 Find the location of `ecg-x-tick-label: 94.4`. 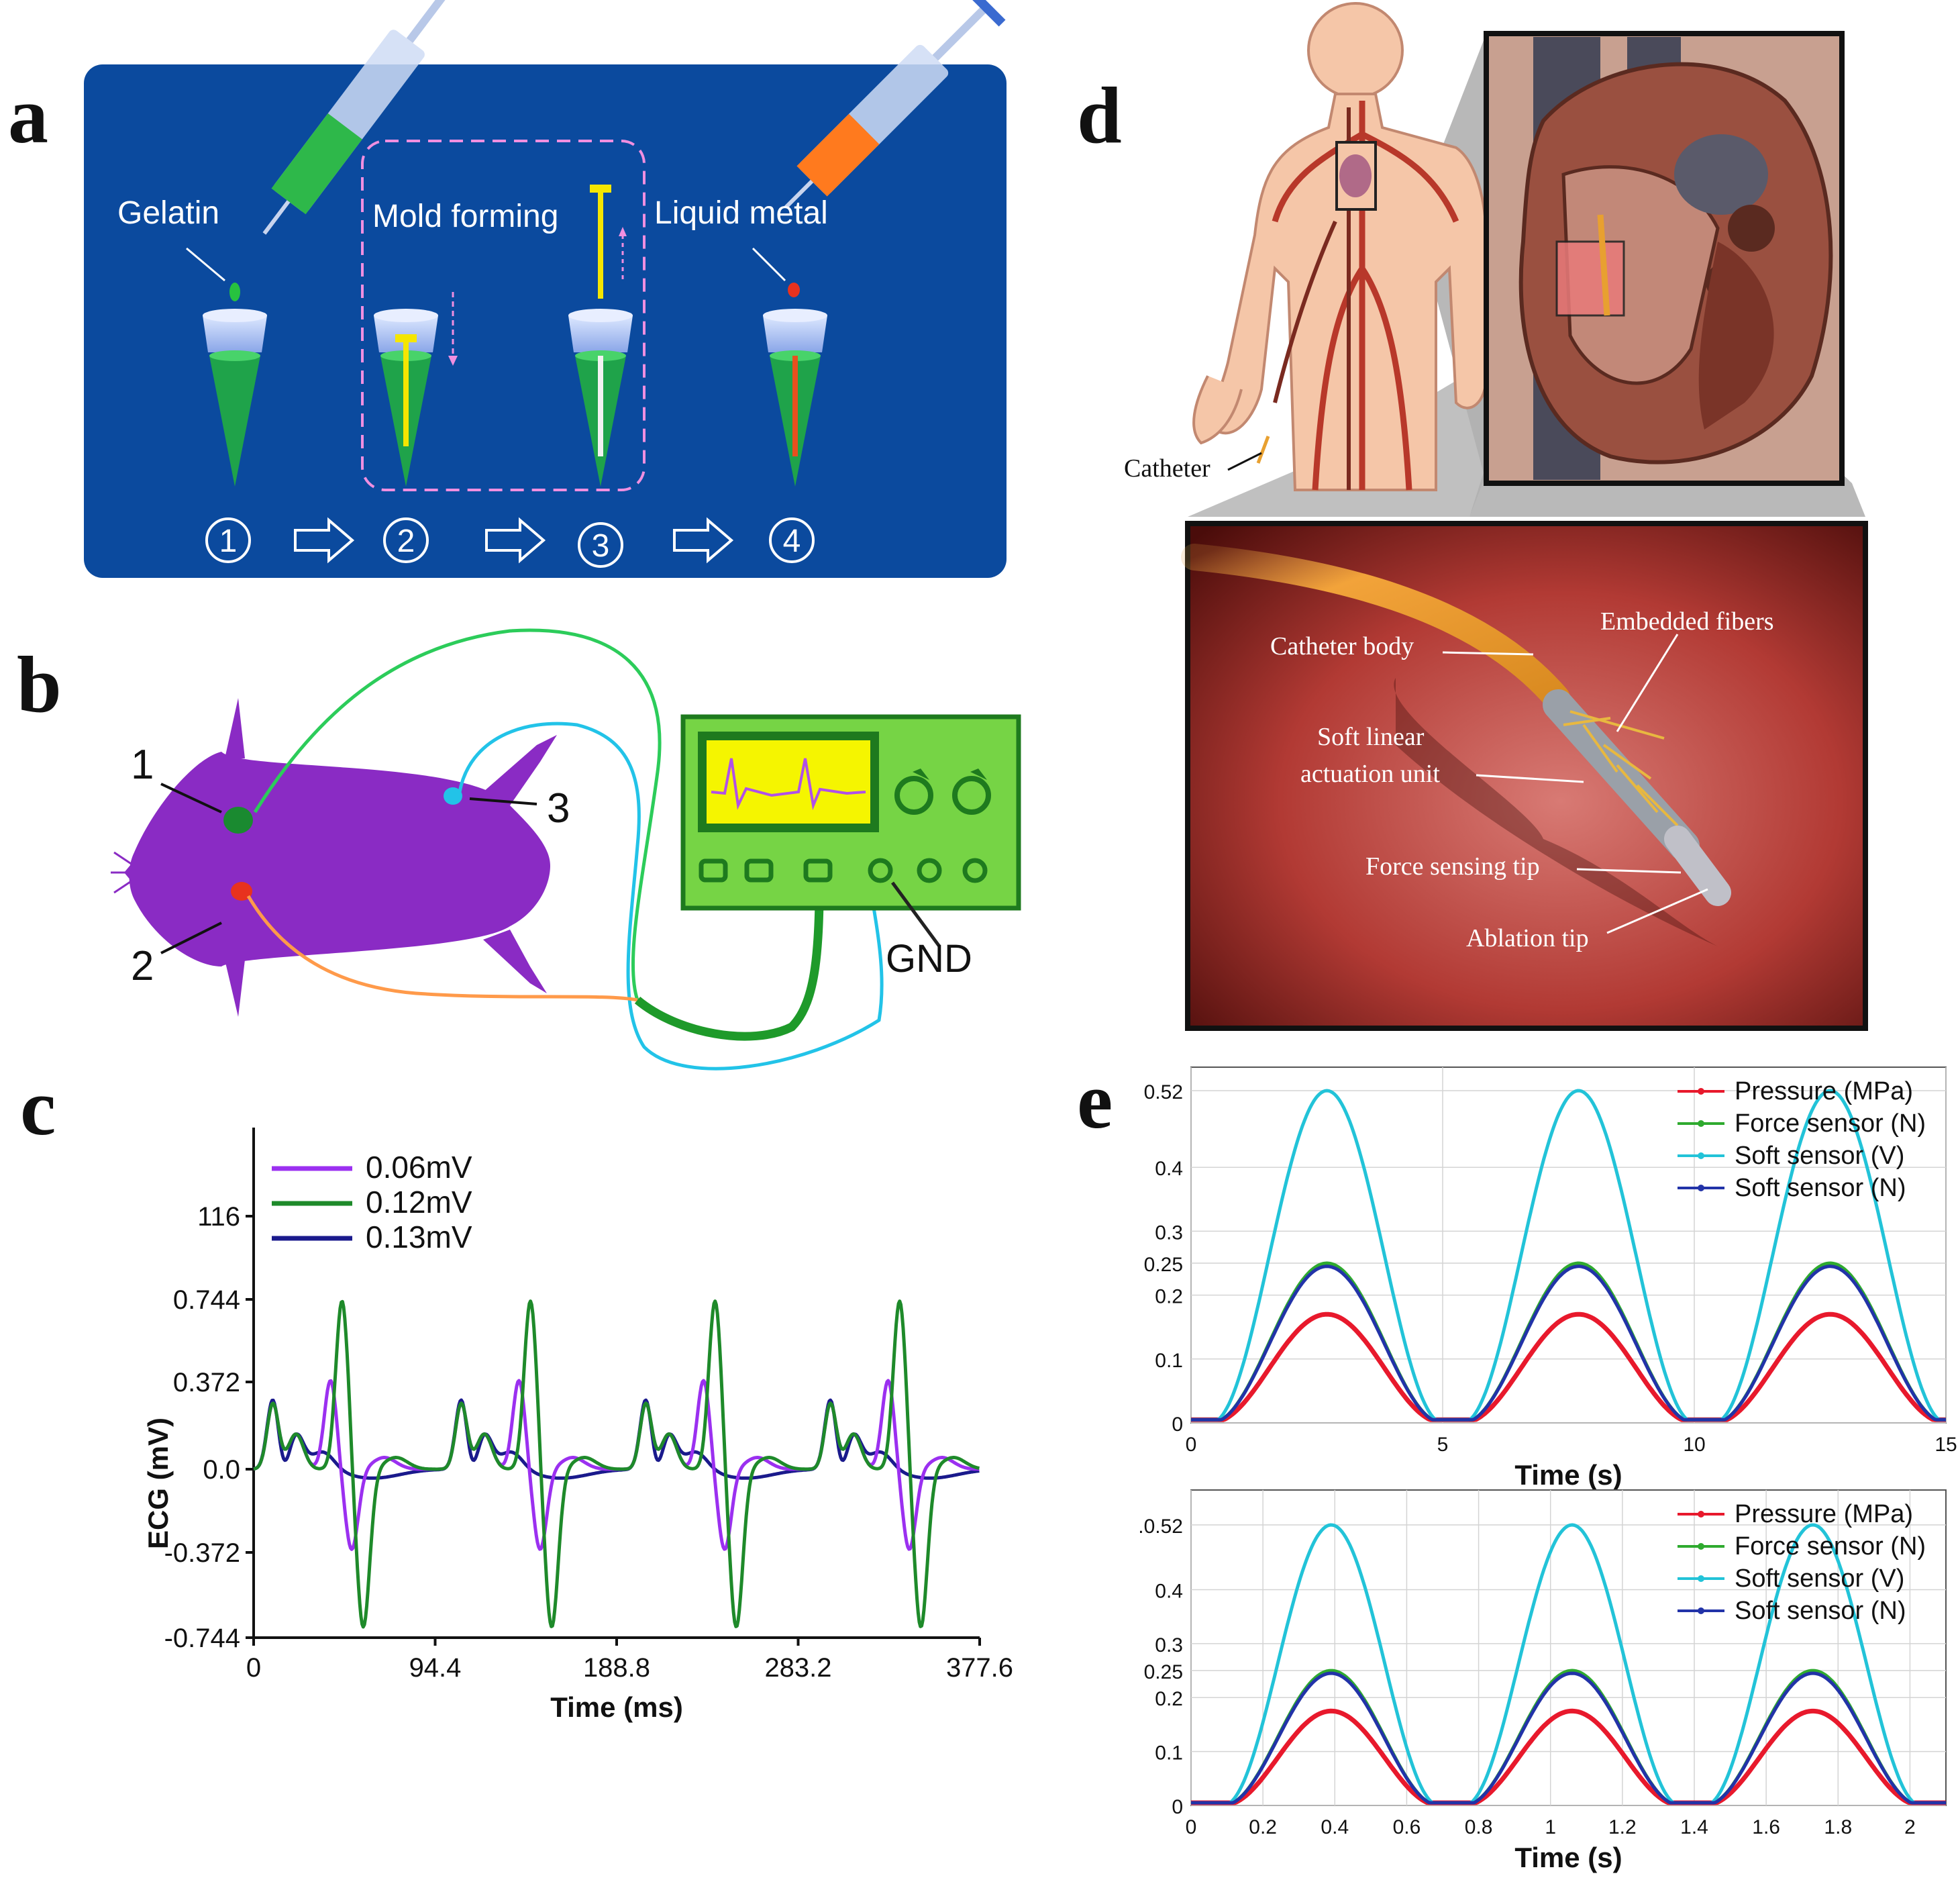

ecg-x-tick-label: 94.4 is located at coordinates (435, 1668).